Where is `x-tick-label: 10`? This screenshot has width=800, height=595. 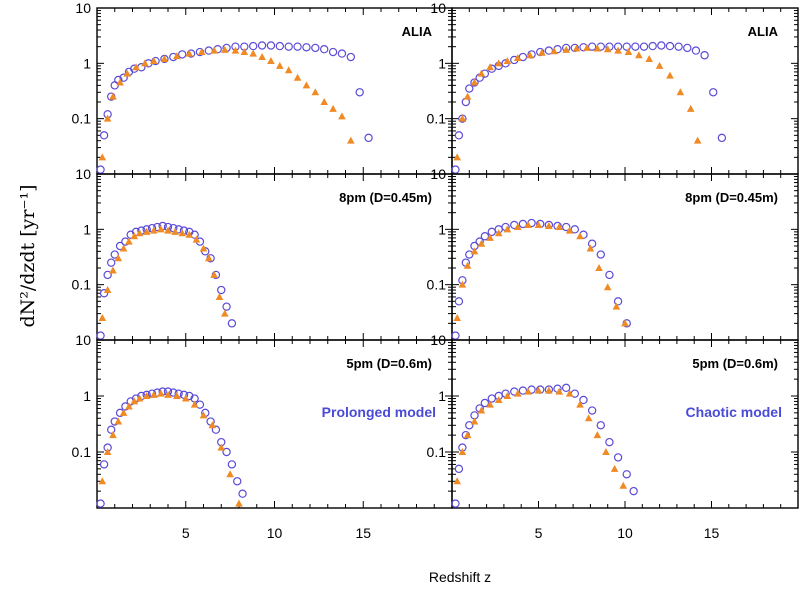
x-tick-label: 10 is located at coordinates (625, 533).